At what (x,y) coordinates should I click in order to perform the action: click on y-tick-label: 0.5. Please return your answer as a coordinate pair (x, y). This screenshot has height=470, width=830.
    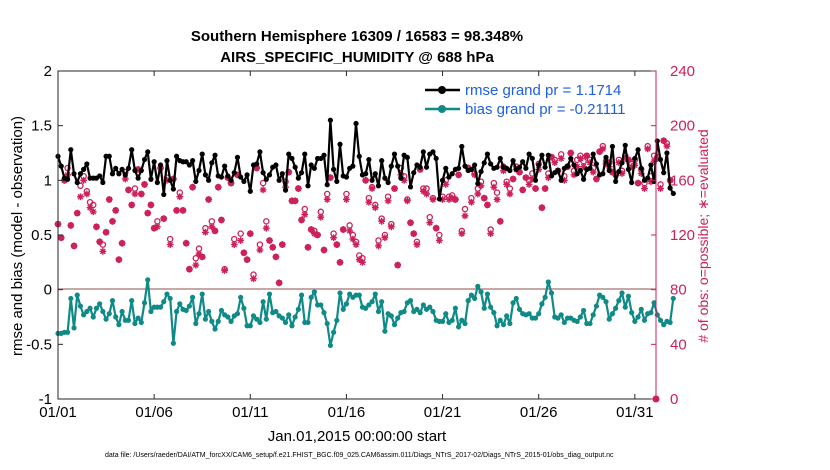
    Looking at the image, I should click on (41, 235).